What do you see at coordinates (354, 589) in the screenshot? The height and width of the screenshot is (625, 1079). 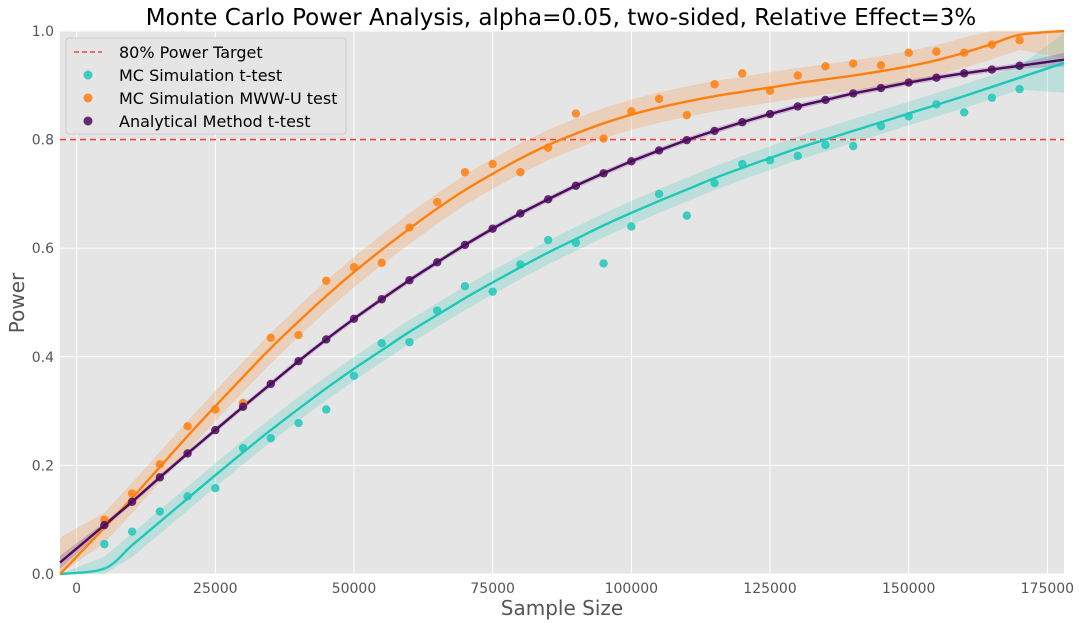 I see `x-tick-label: 50000` at bounding box center [354, 589].